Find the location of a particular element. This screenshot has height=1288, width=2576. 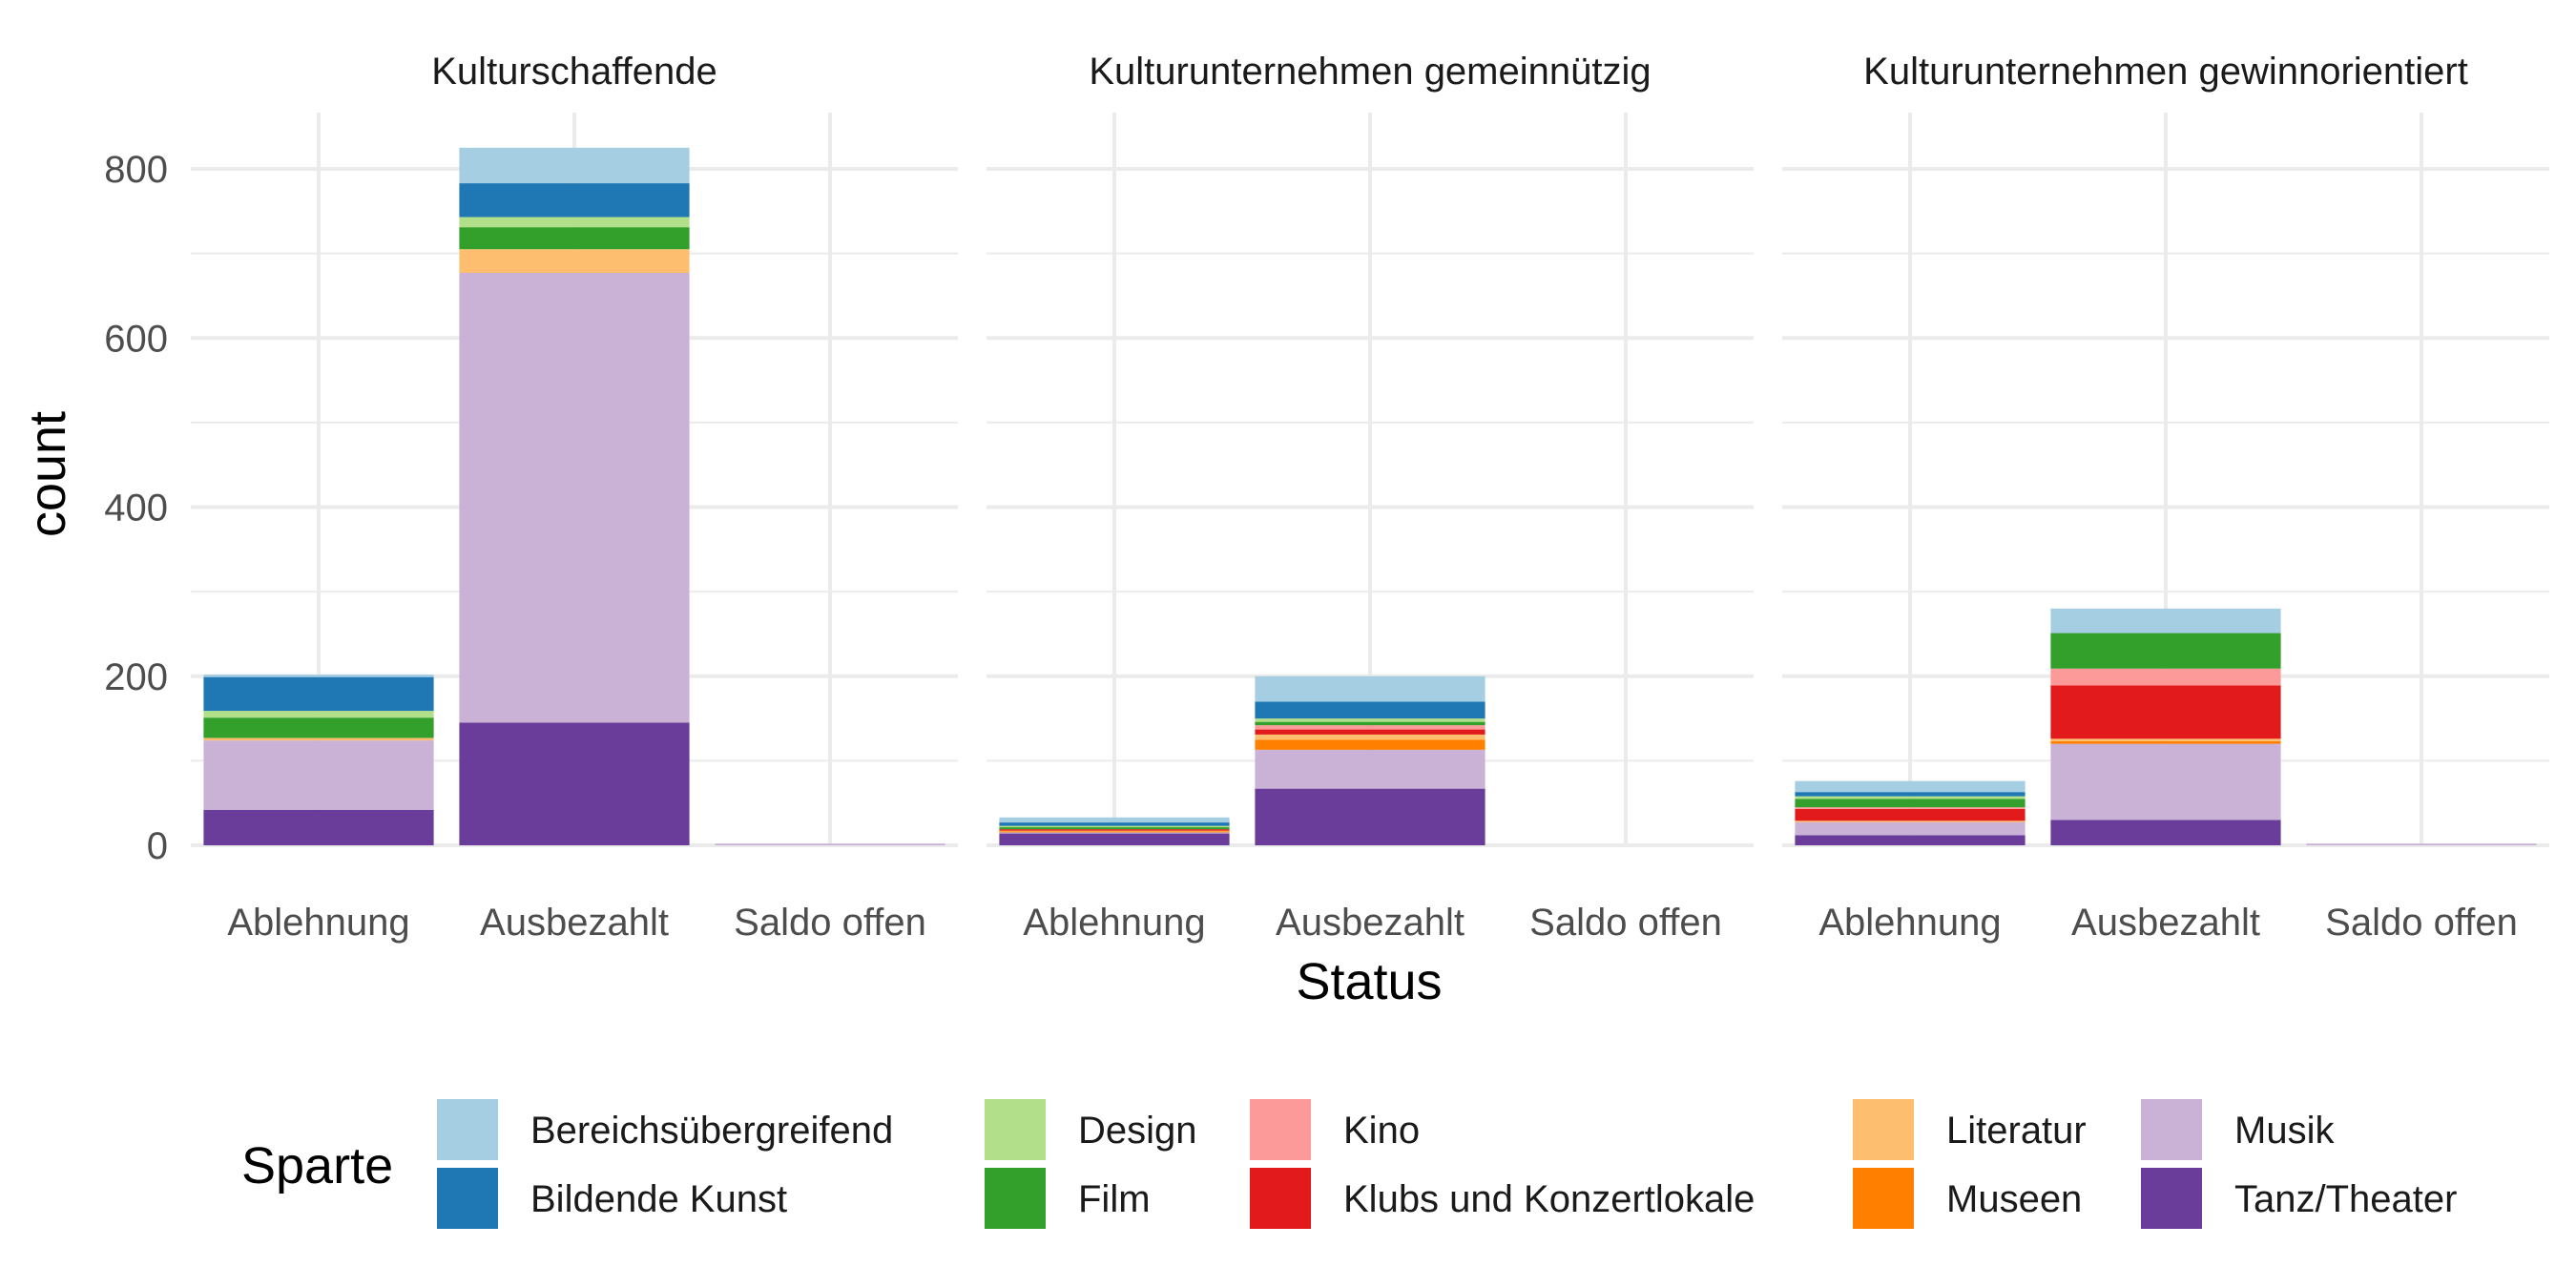

legend-label: Design is located at coordinates (1137, 1131).